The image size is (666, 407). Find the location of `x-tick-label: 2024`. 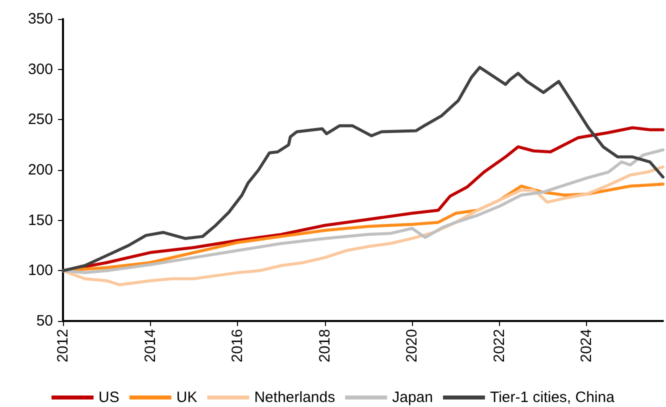

x-tick-label: 2024 is located at coordinates (587, 345).